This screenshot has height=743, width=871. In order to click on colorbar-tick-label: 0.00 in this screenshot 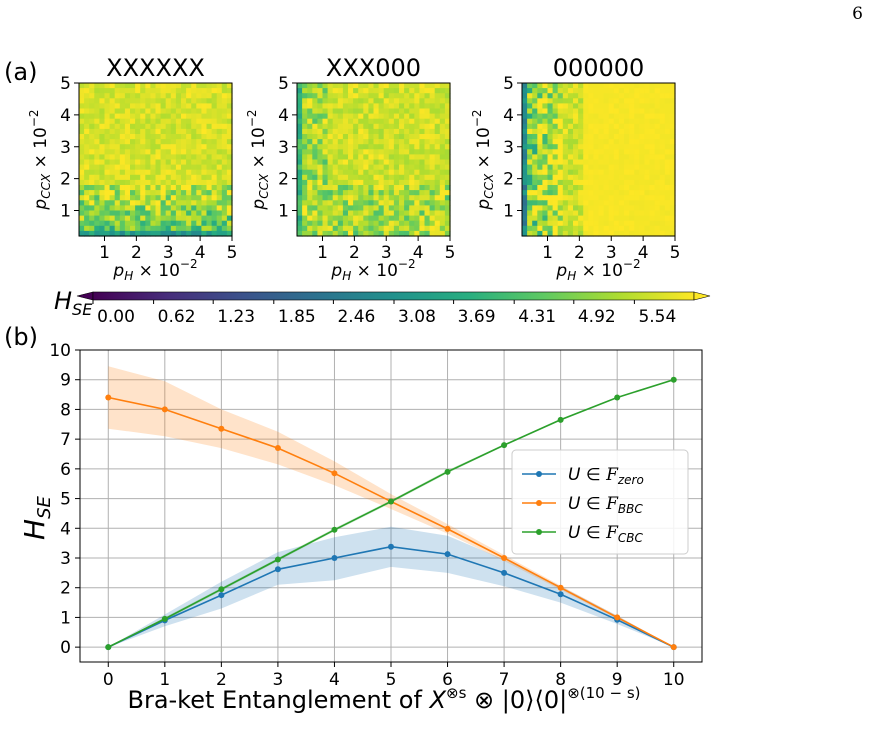, I will do `click(116, 317)`.